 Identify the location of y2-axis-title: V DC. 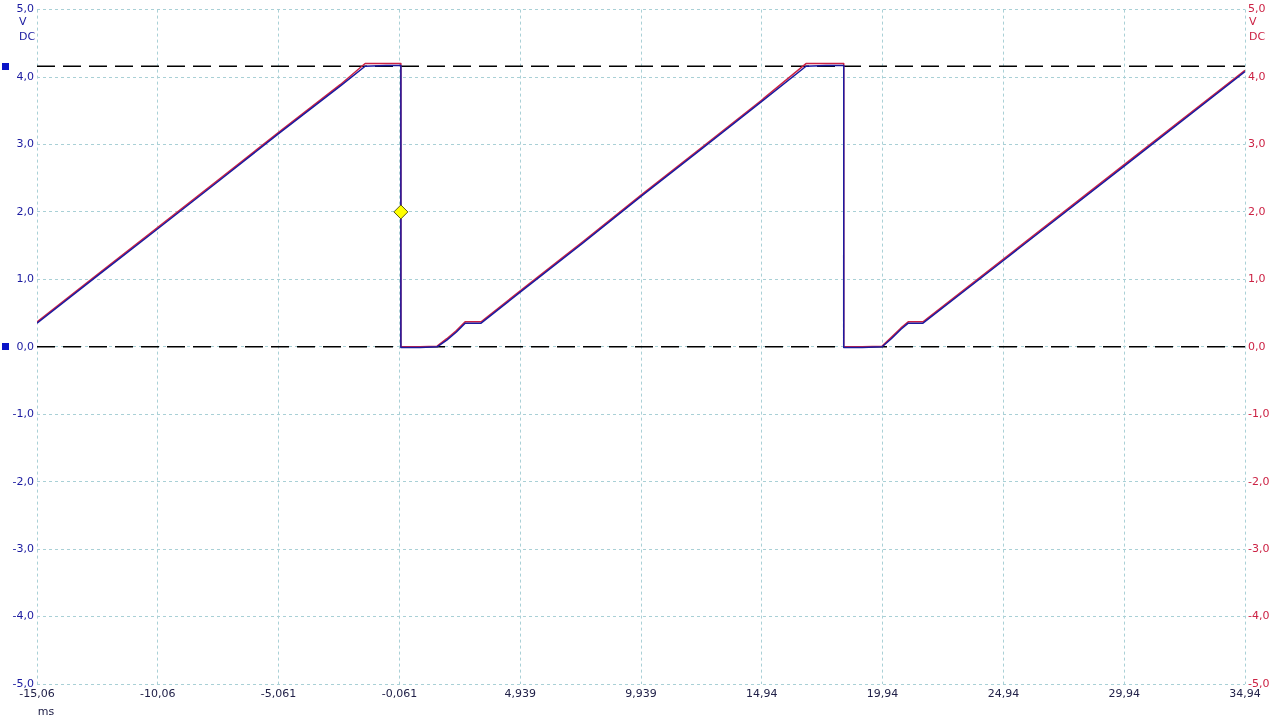
(1257, 29).